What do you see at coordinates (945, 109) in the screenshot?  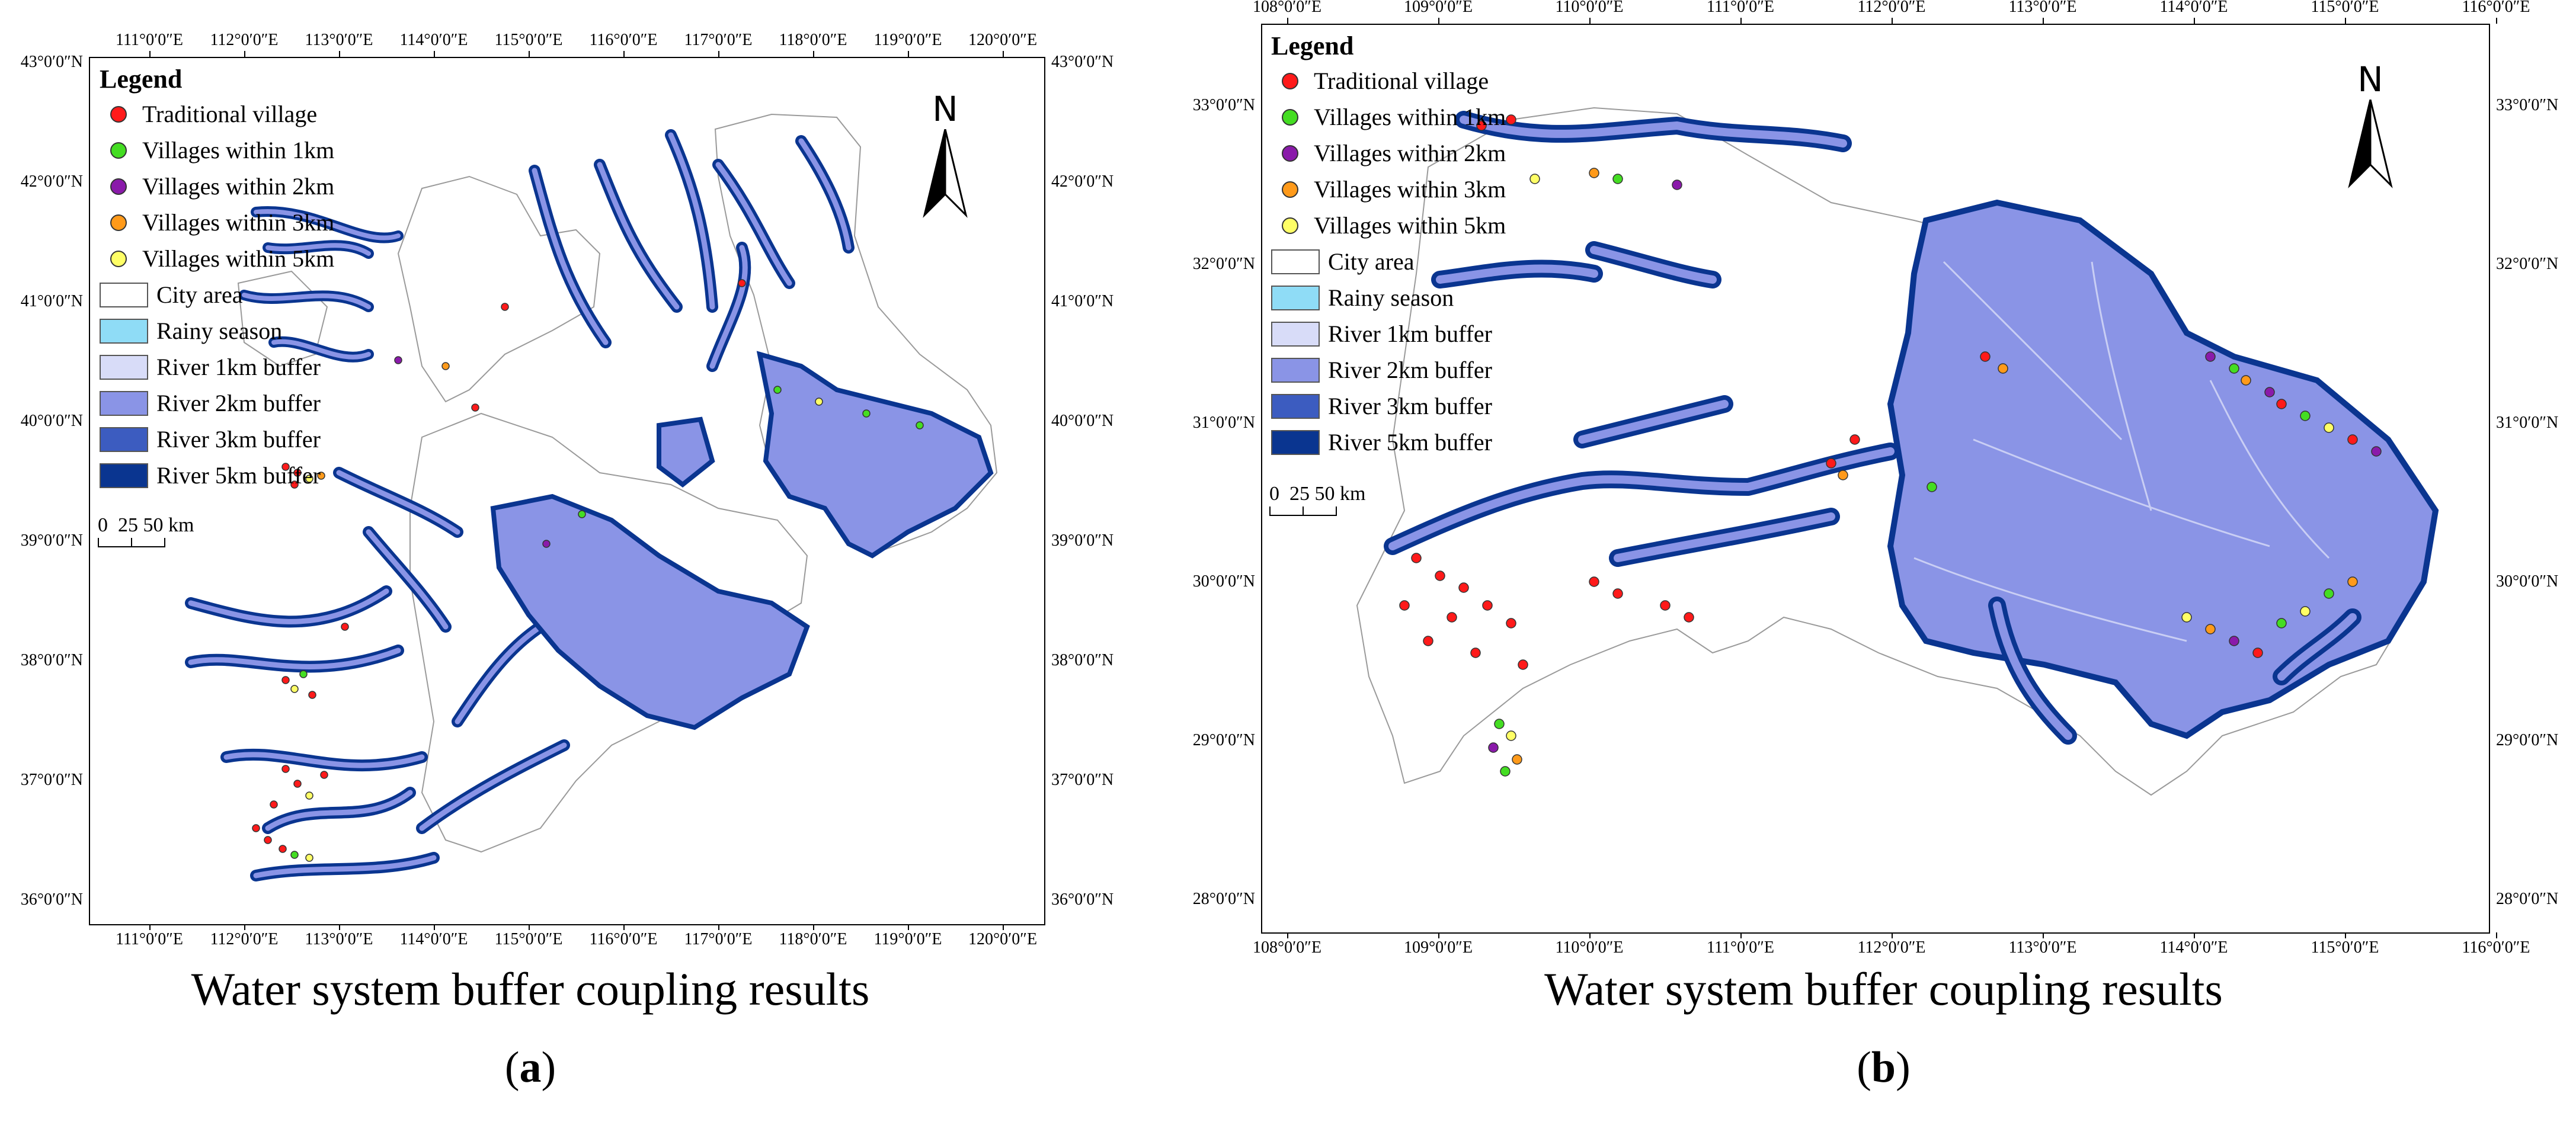 I see `north-label: N` at bounding box center [945, 109].